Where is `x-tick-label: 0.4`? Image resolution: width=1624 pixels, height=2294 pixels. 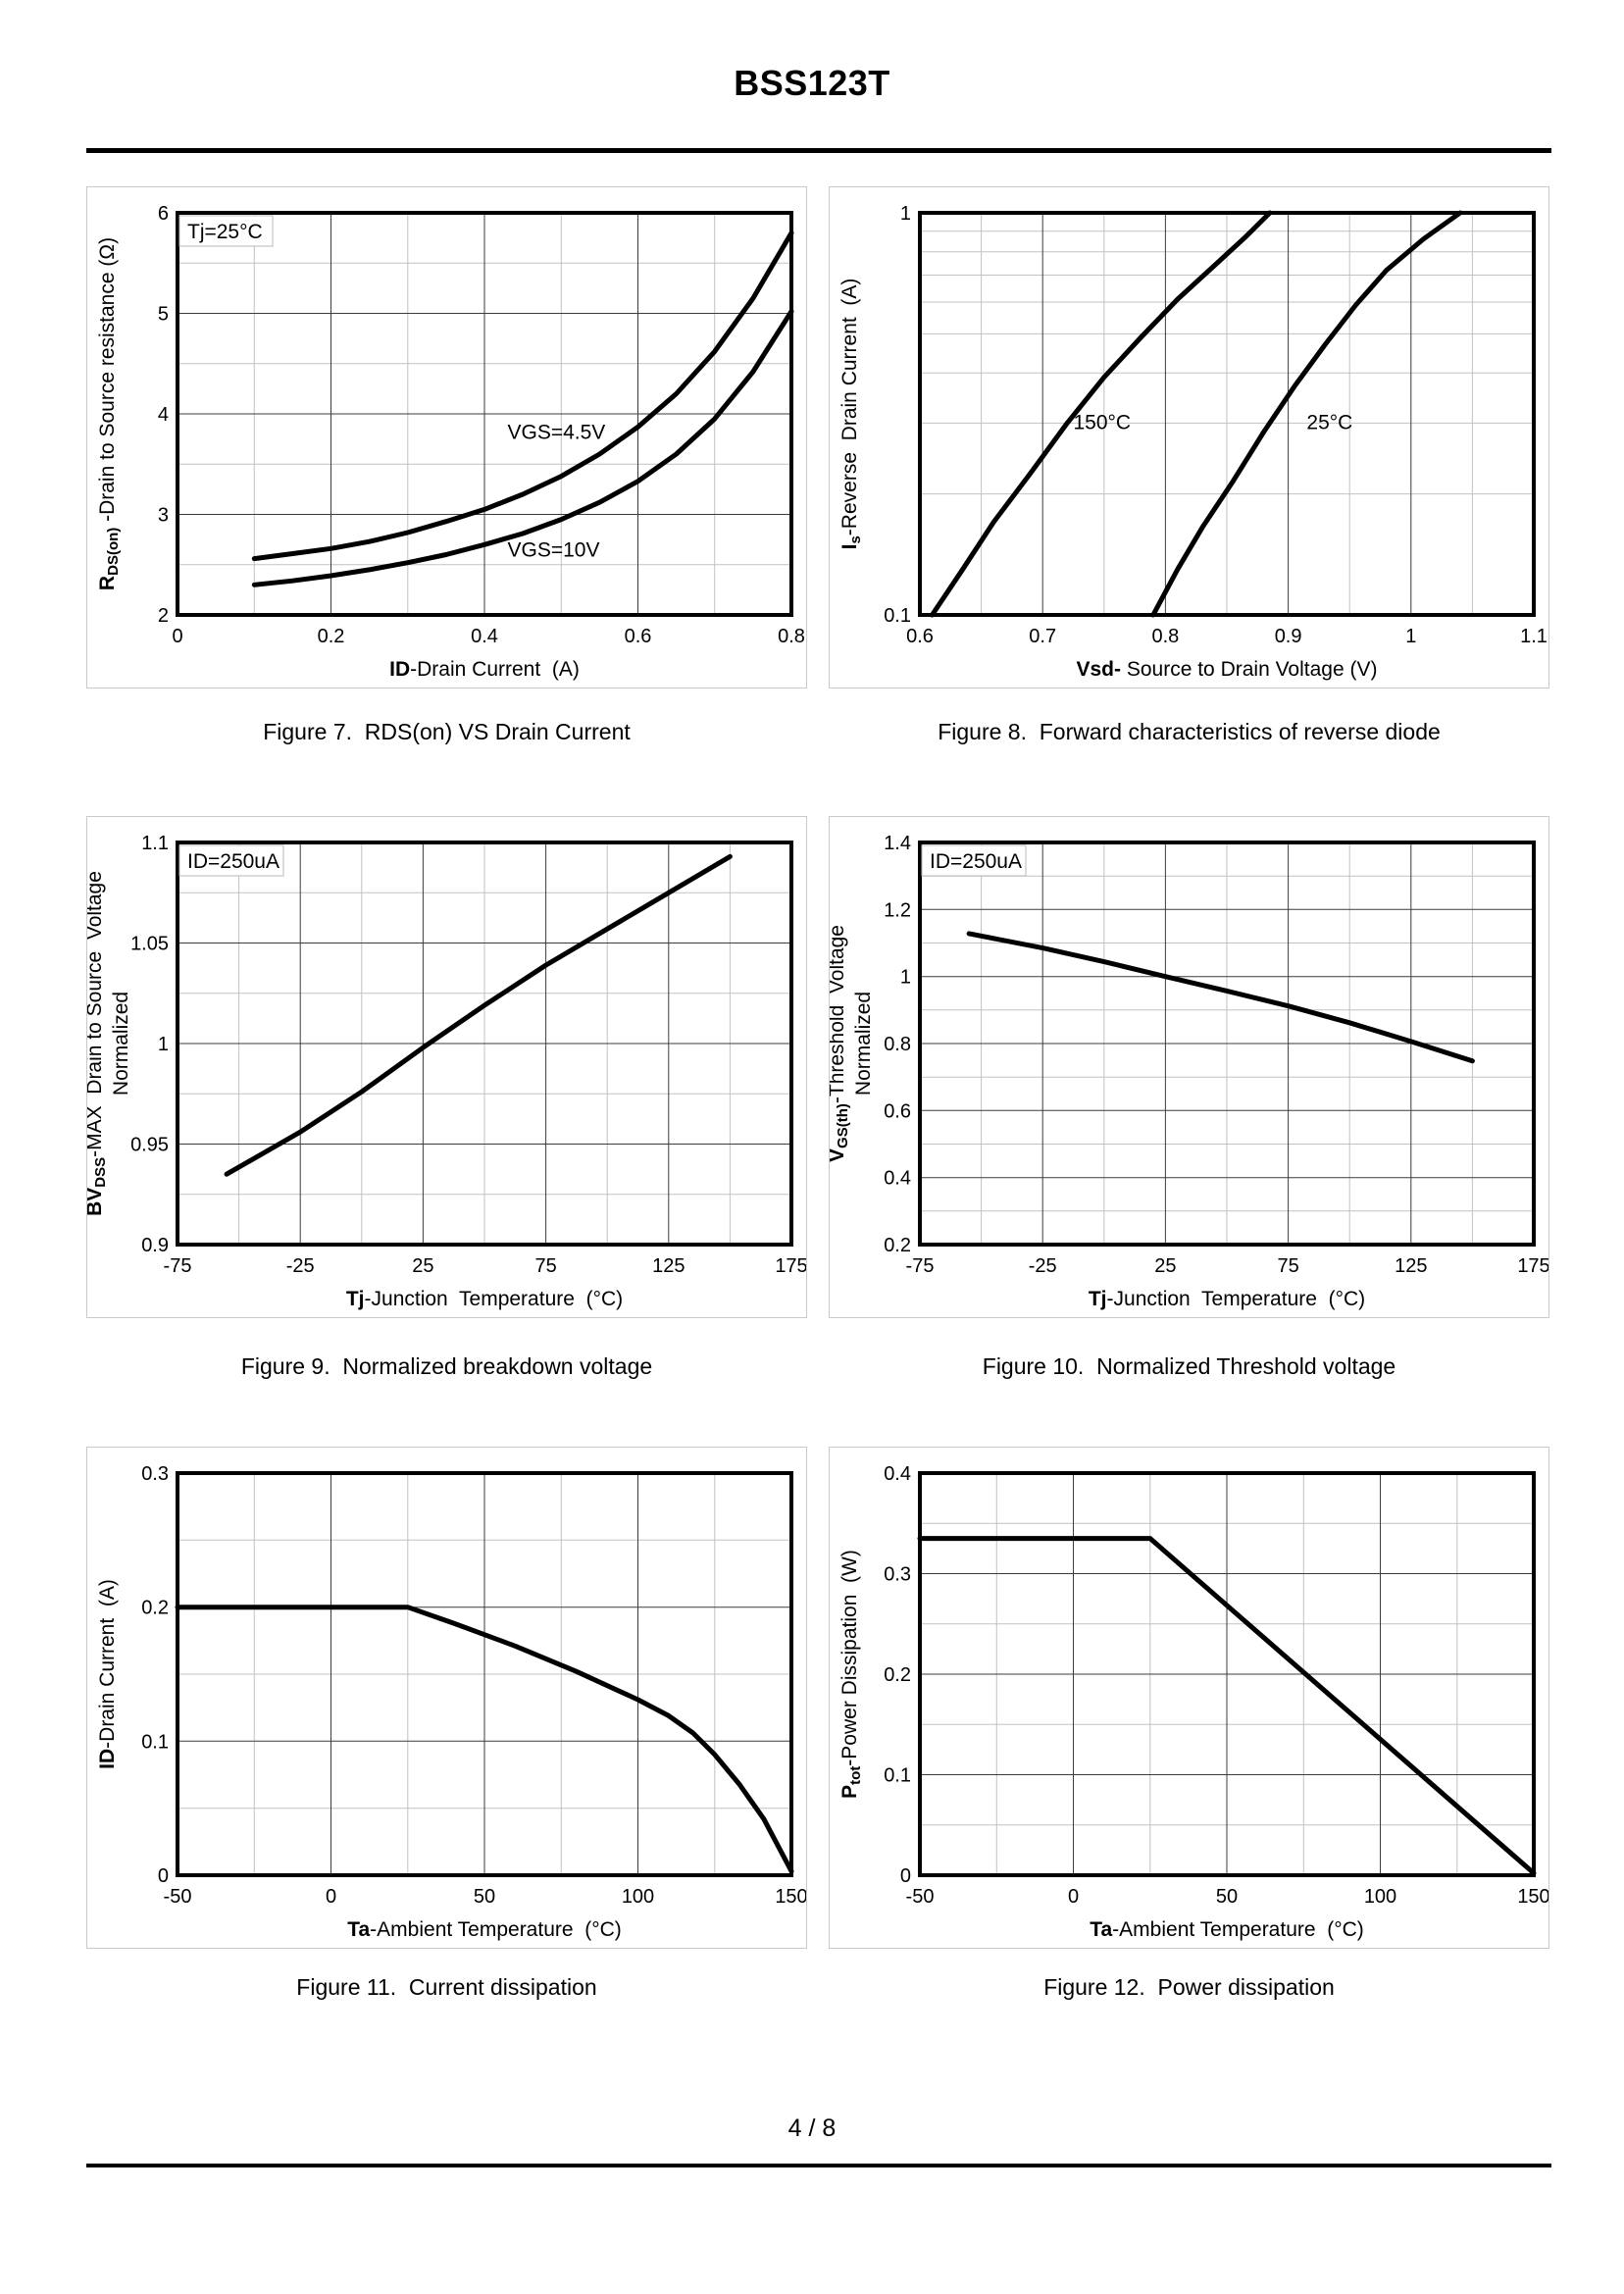 x-tick-label: 0.4 is located at coordinates (484, 636).